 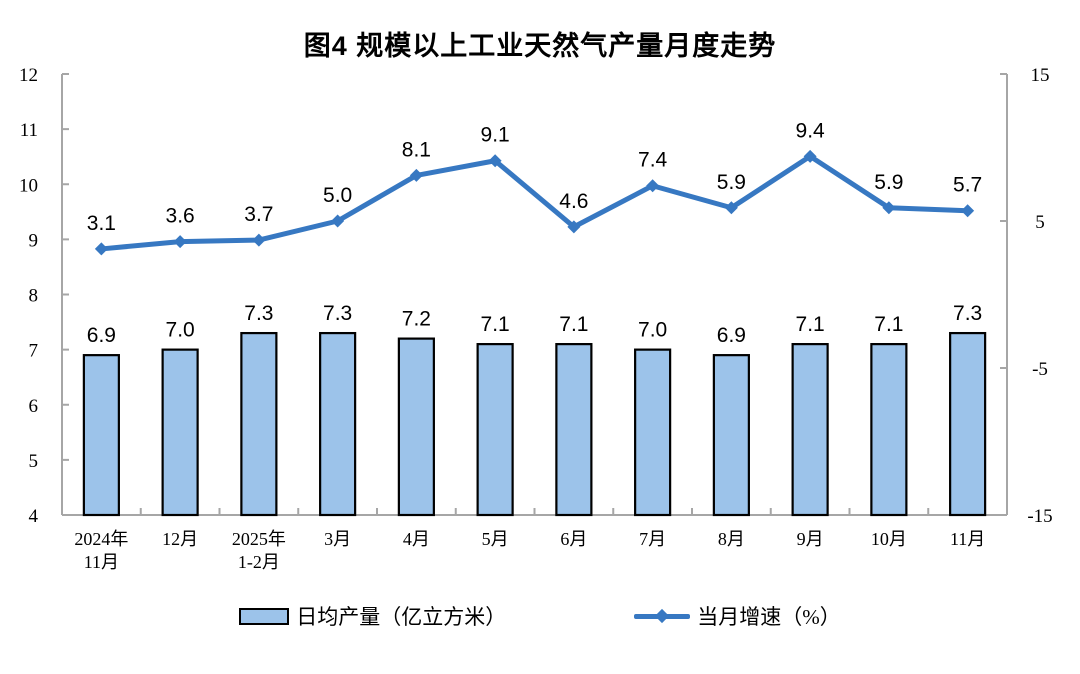 I want to click on x-category-label: 6月, so click(x=573, y=539).